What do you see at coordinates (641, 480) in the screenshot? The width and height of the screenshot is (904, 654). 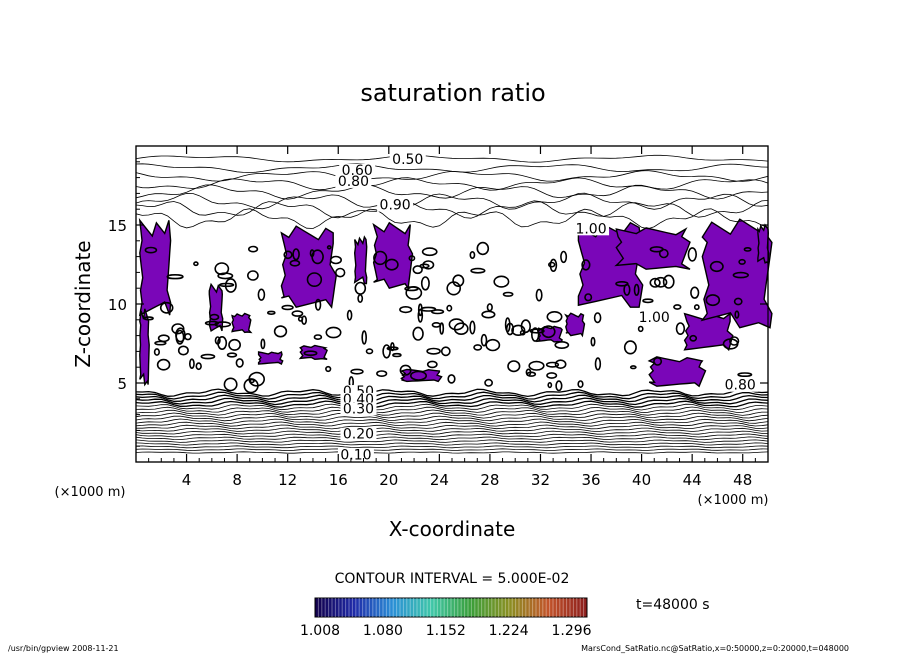 I see `x-tick-label: 40` at bounding box center [641, 480].